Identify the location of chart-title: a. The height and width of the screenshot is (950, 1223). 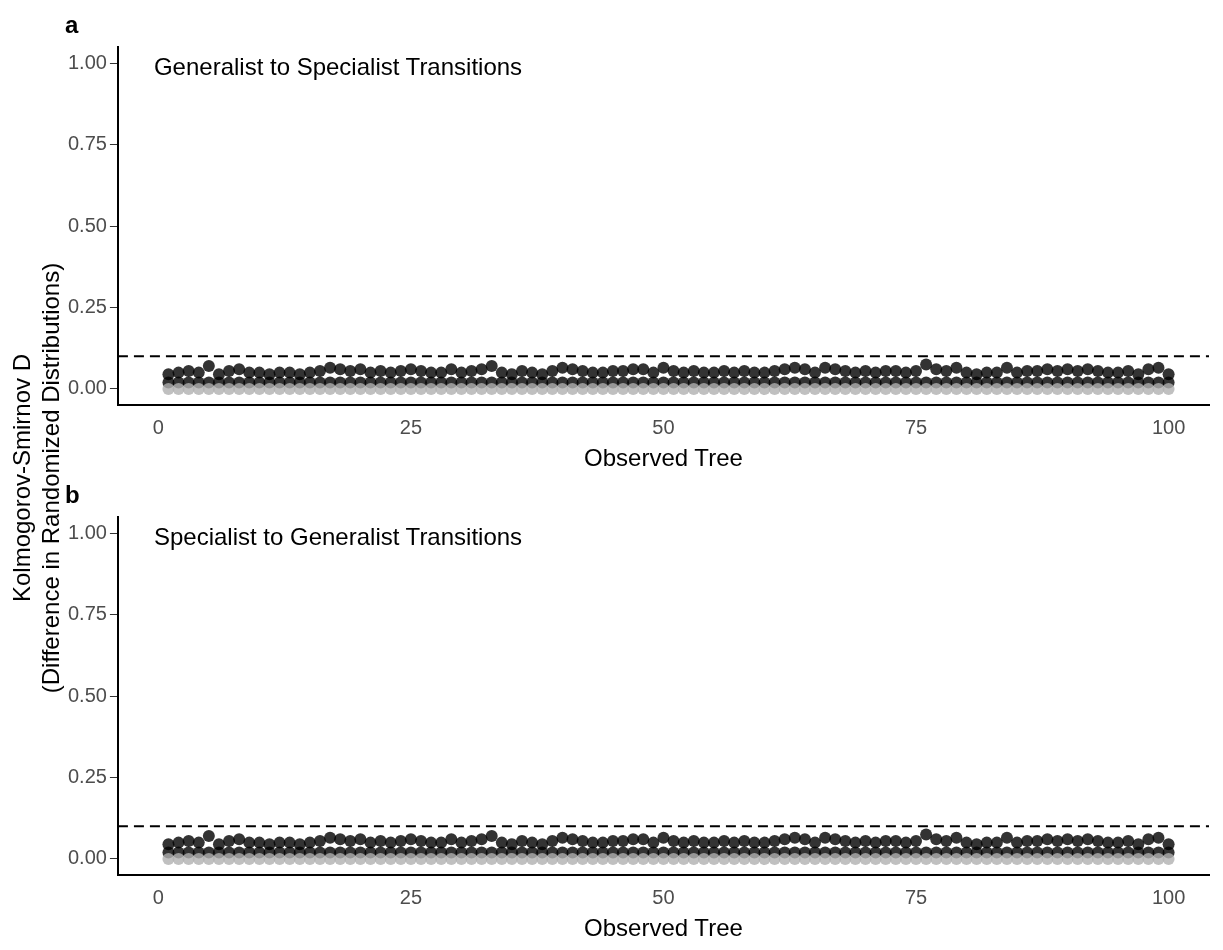
(72, 25).